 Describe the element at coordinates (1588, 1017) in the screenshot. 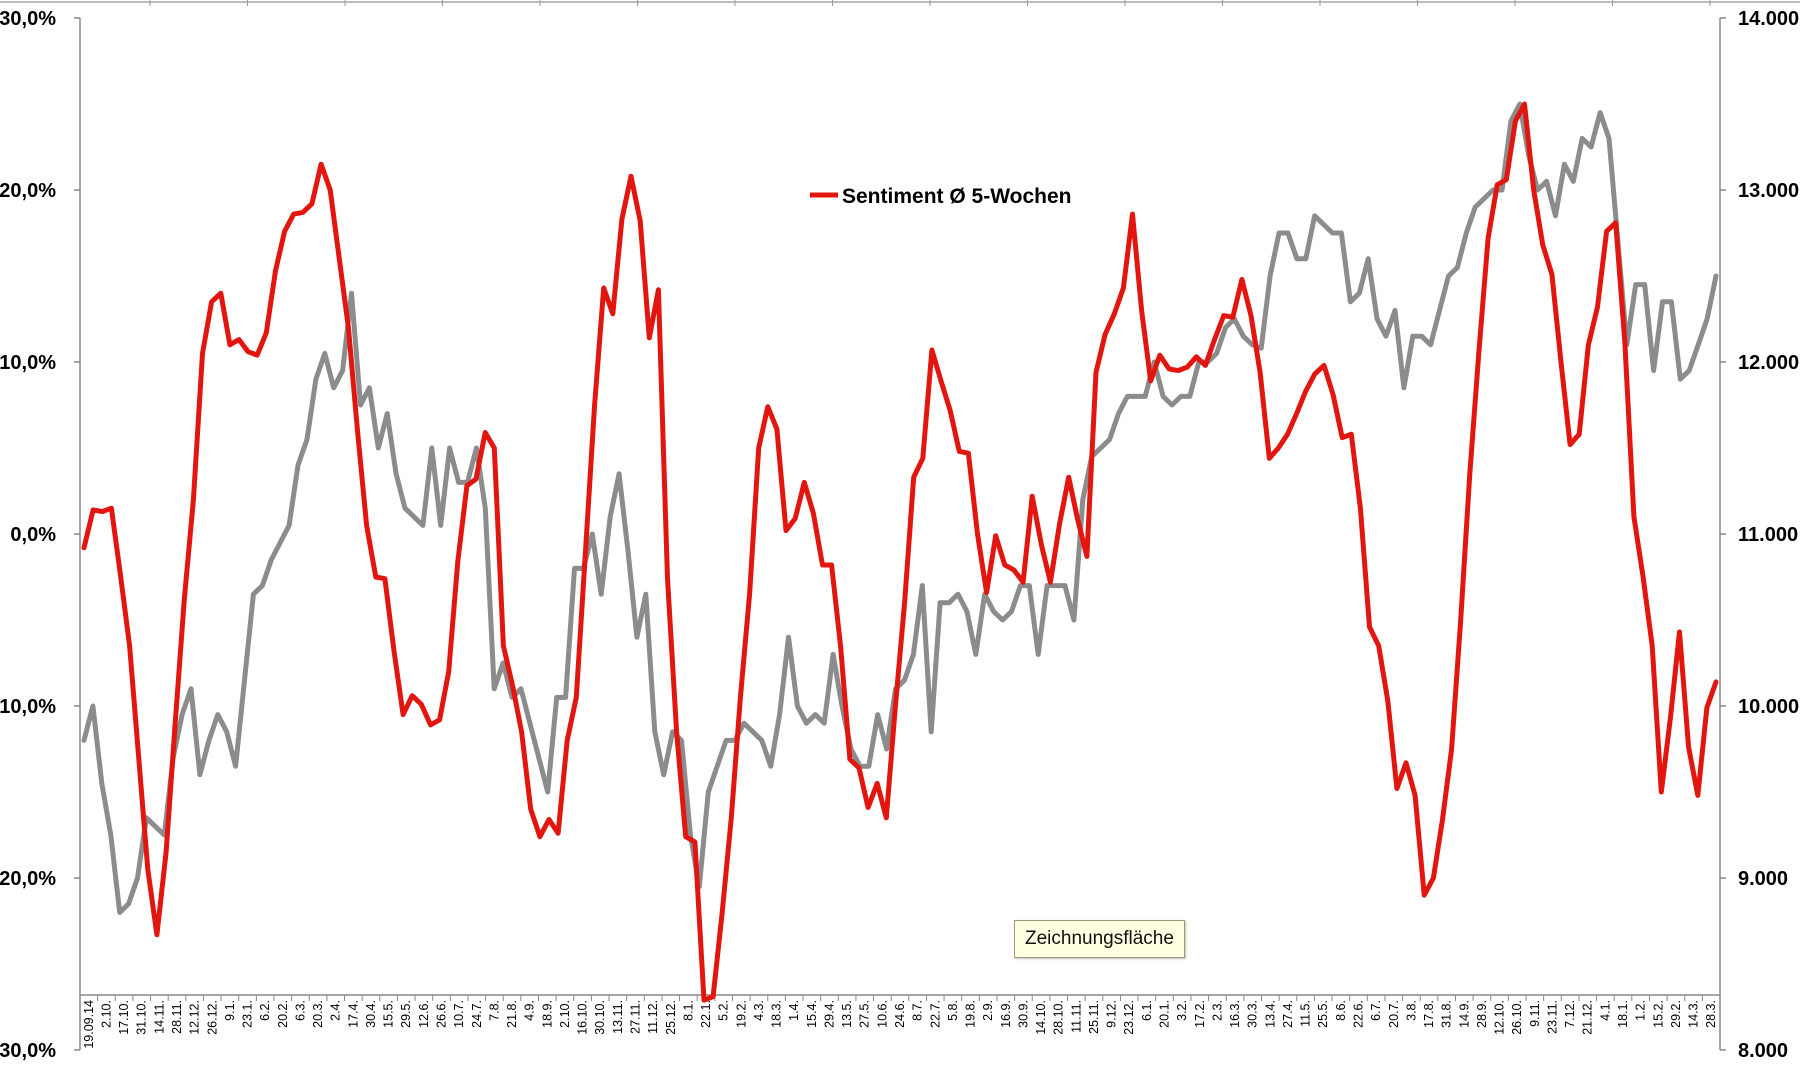

I see `x-tick-label: 21.12.` at that location.